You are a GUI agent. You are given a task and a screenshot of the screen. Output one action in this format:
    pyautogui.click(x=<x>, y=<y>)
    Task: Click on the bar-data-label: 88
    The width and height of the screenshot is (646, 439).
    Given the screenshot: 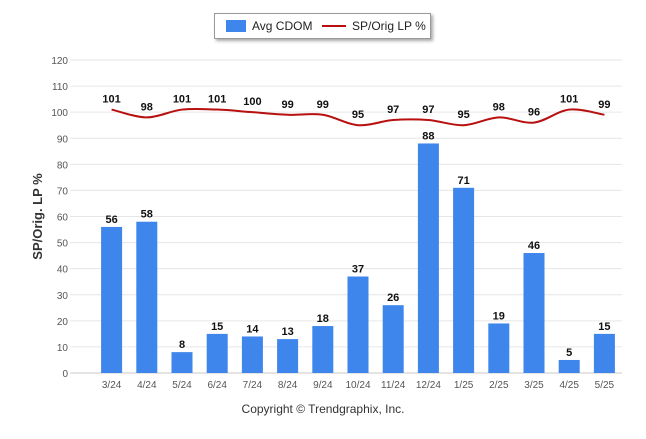 What is the action you would take?
    pyautogui.click(x=428, y=136)
    